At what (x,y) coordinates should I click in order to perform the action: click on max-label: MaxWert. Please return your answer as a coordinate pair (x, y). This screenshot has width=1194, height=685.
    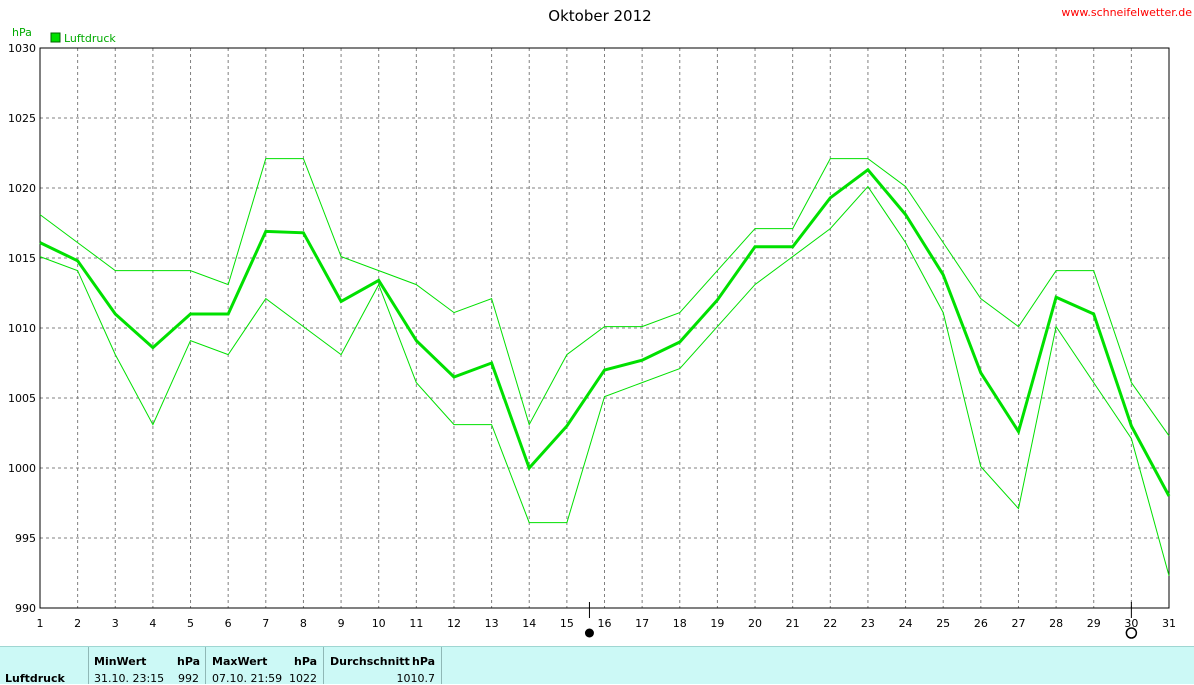
    Looking at the image, I should click on (240, 661).